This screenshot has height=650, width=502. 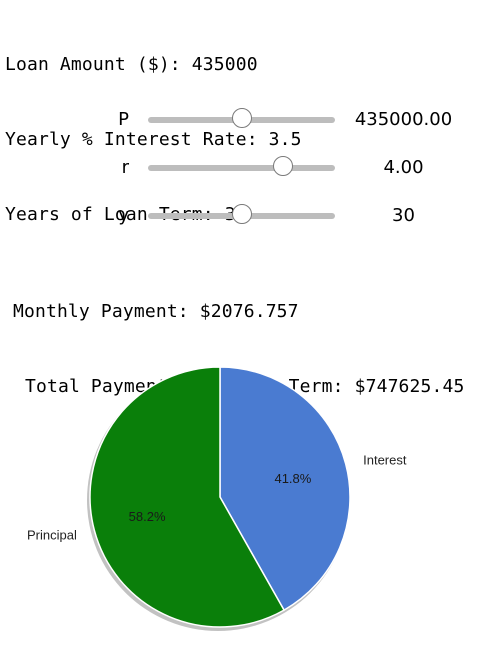 What do you see at coordinates (241, 168) in the screenshot?
I see `rate-slider-track` at bounding box center [241, 168].